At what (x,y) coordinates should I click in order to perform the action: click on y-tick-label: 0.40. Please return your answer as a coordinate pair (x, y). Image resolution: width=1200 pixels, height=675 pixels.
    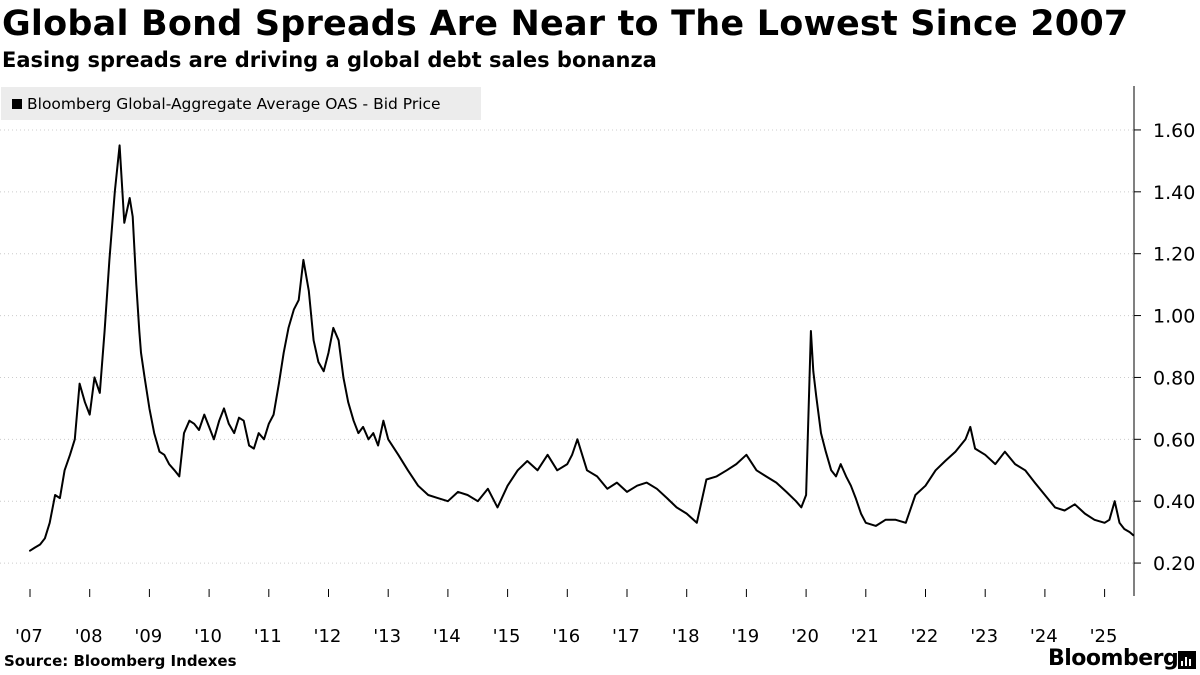
    Looking at the image, I should click on (1174, 502).